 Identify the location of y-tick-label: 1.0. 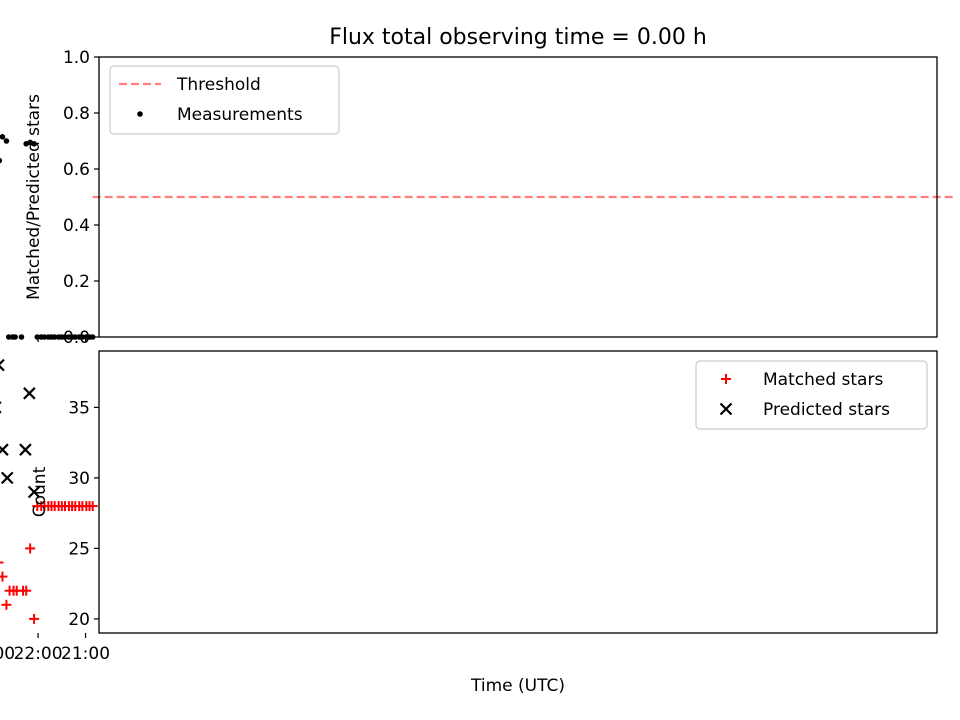
(76, 58).